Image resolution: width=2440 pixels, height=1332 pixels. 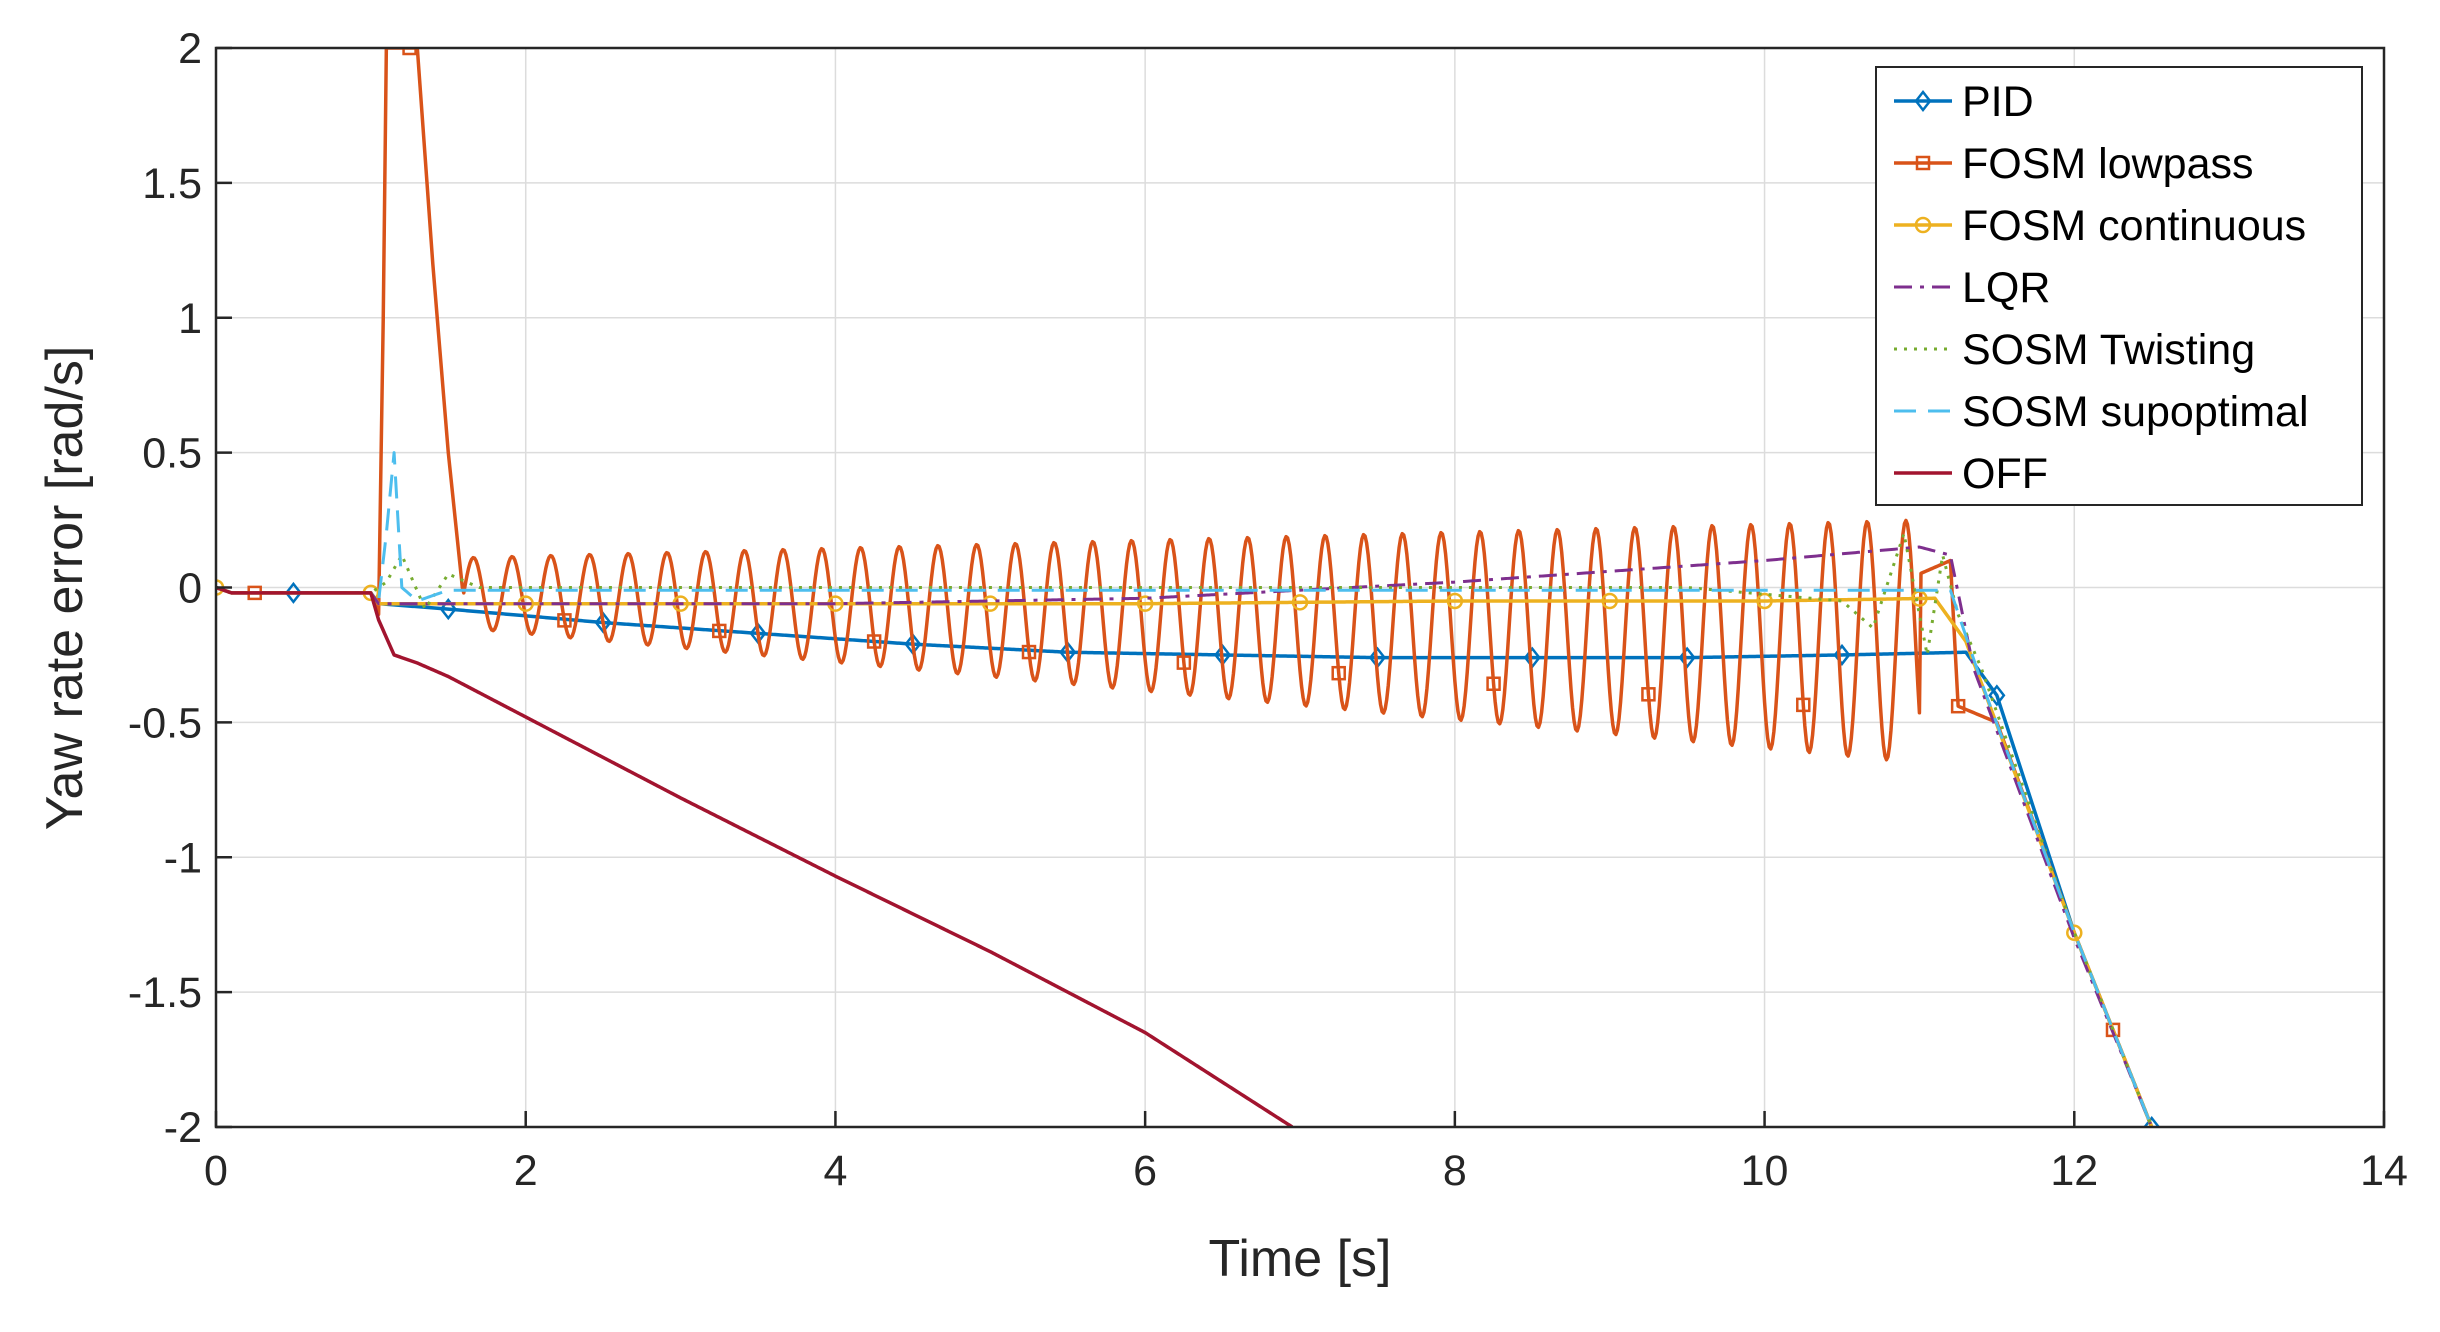 I want to click on y-axis-title: Yaw rate error [rad/s], so click(x=65, y=588).